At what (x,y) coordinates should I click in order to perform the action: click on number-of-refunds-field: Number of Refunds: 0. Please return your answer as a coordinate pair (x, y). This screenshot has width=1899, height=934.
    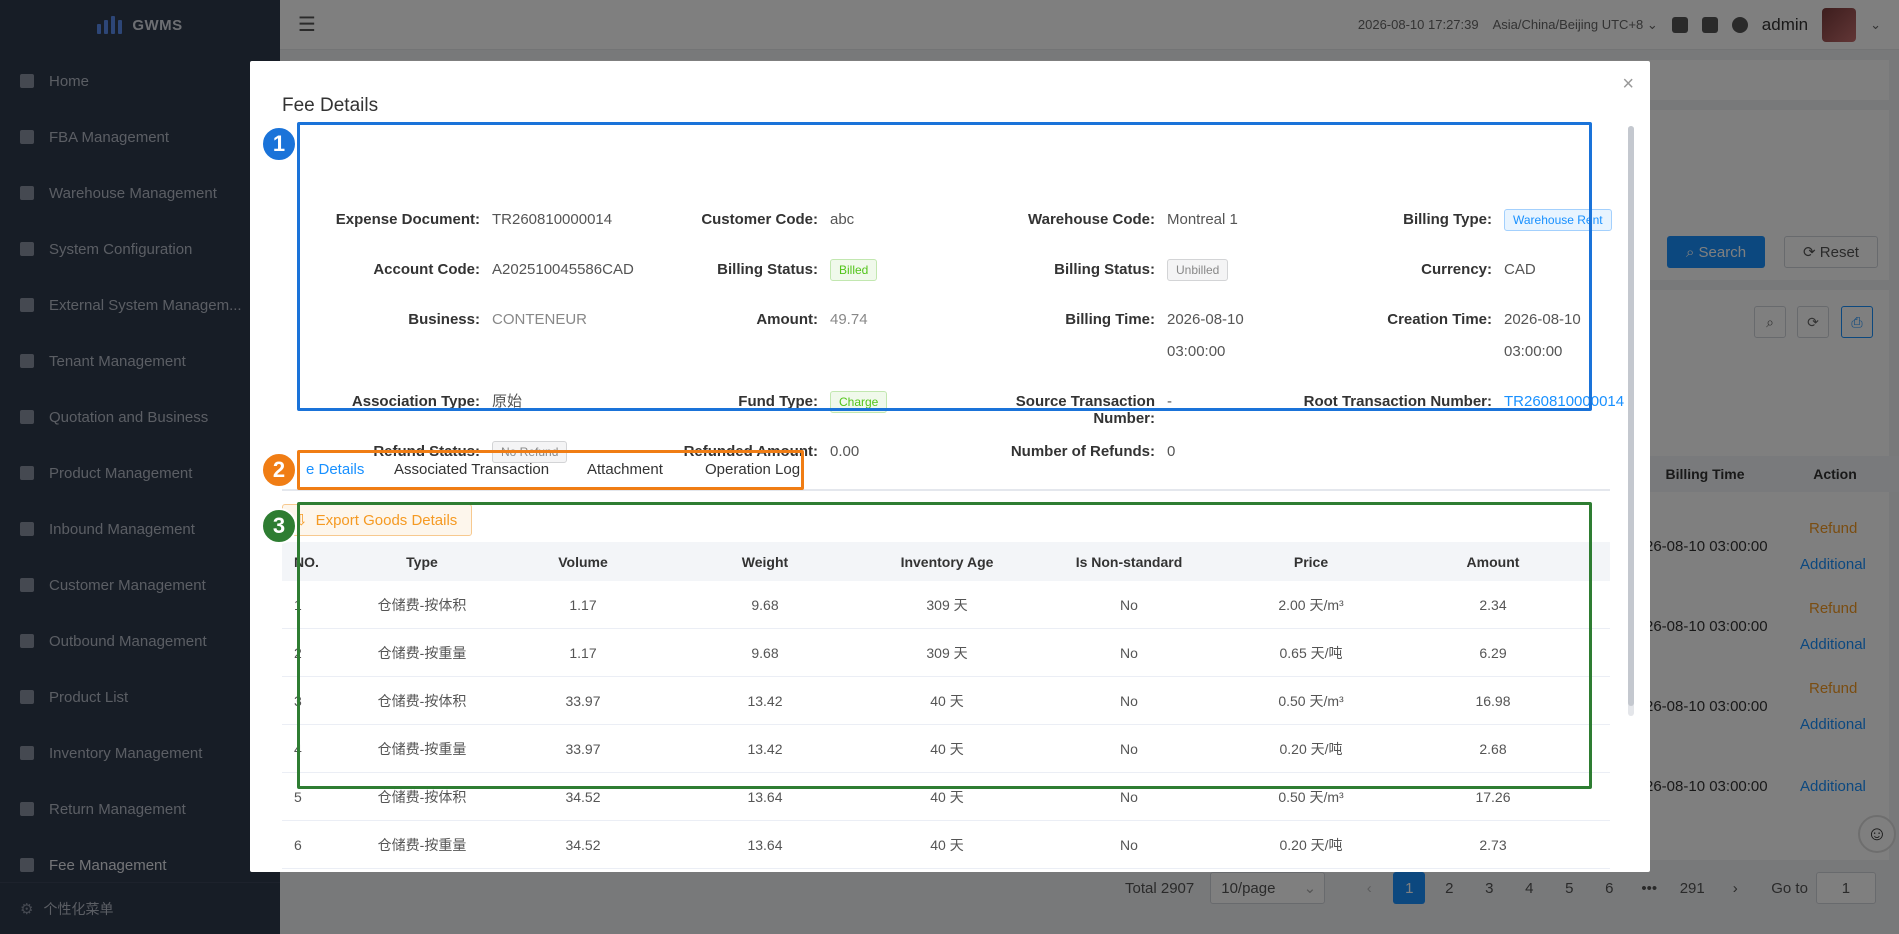
    Looking at the image, I should click on (1066, 455).